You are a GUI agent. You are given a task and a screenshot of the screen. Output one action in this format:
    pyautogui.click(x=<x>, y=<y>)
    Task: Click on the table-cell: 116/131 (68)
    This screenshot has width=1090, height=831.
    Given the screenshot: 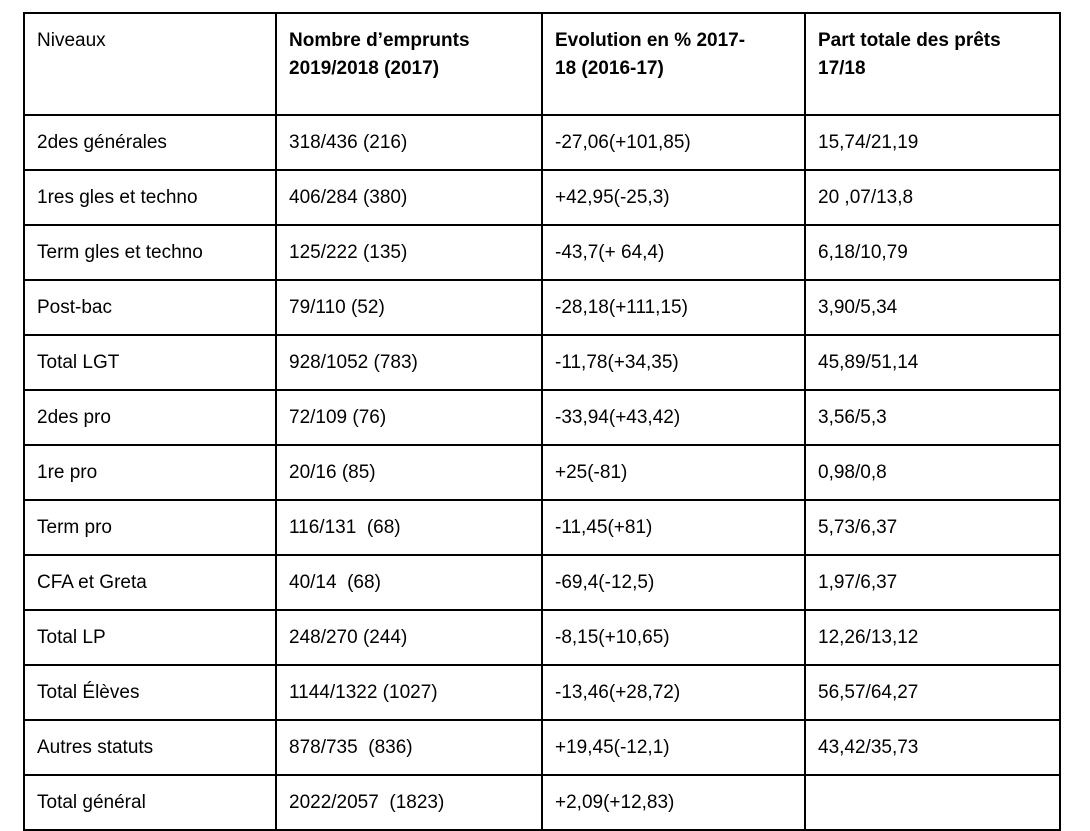 What is the action you would take?
    pyautogui.click(x=409, y=527)
    